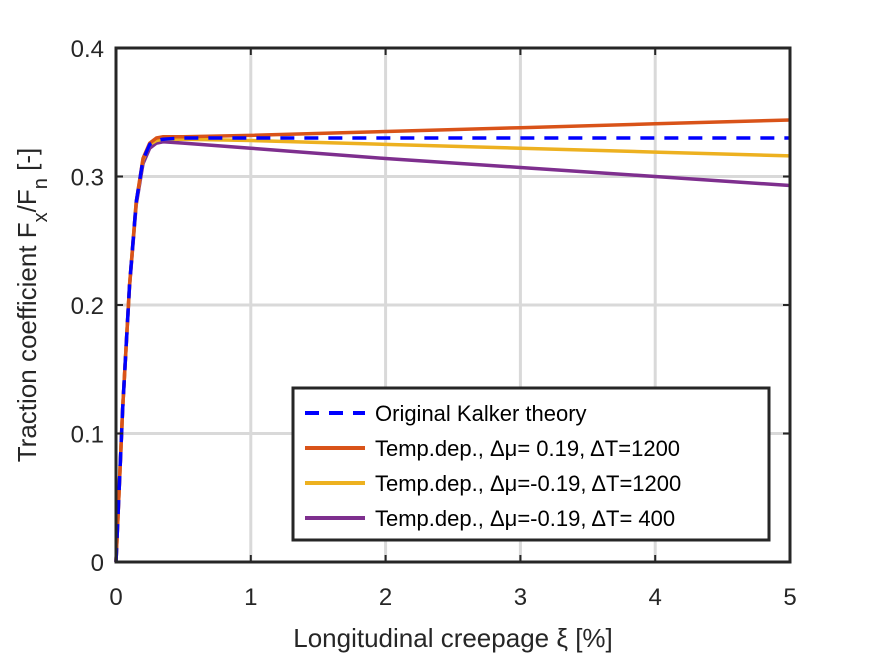  I want to click on legend-label-1: Original Kalker theory, so click(481, 413).